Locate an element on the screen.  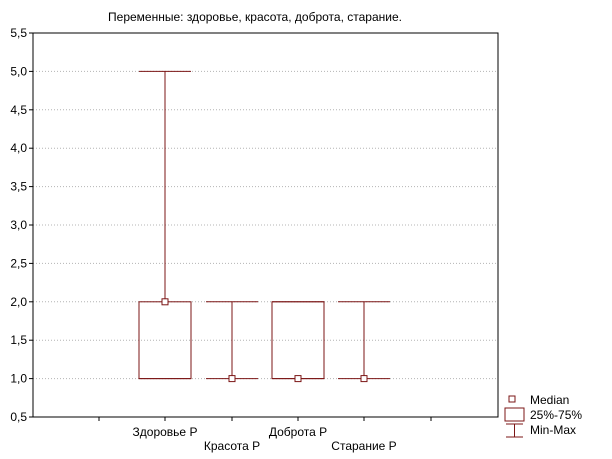
y-tick-label: 3,0 is located at coordinates (18, 225).